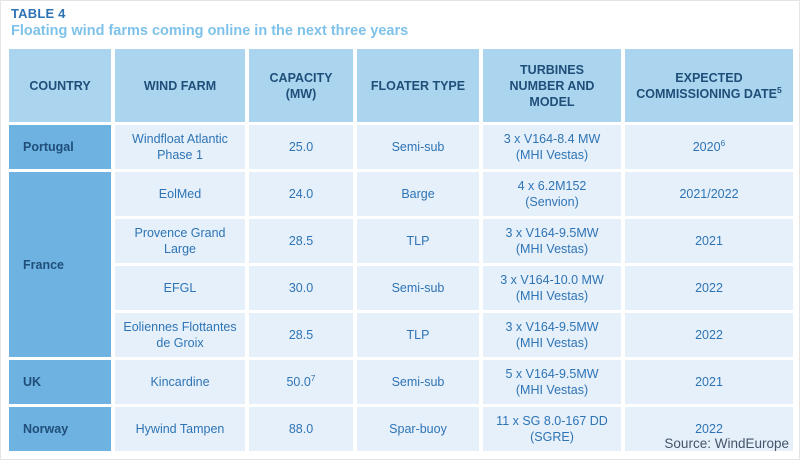 The image size is (800, 460). Describe the element at coordinates (552, 374) in the screenshot. I see `turbine-model: 5 x V164-9.5MW` at that location.